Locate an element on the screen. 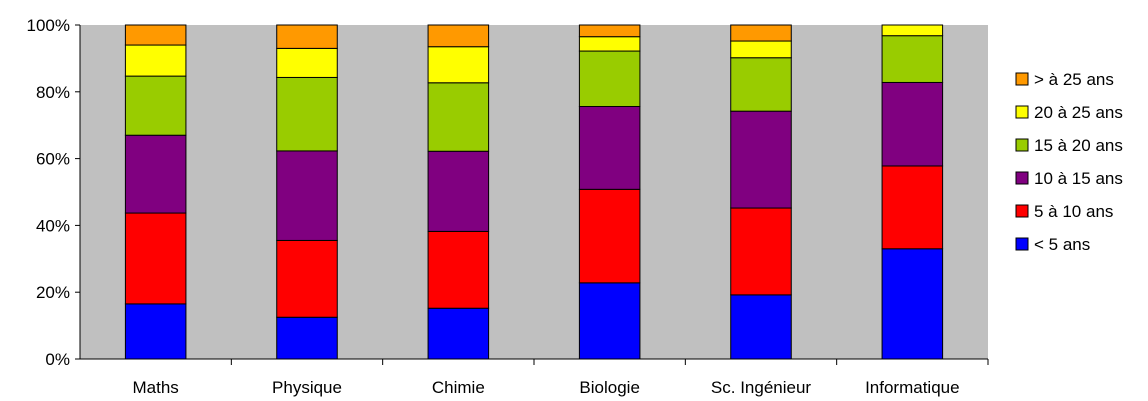 The width and height of the screenshot is (1148, 401). legend-label: 20 à 25 ans is located at coordinates (1078, 112).